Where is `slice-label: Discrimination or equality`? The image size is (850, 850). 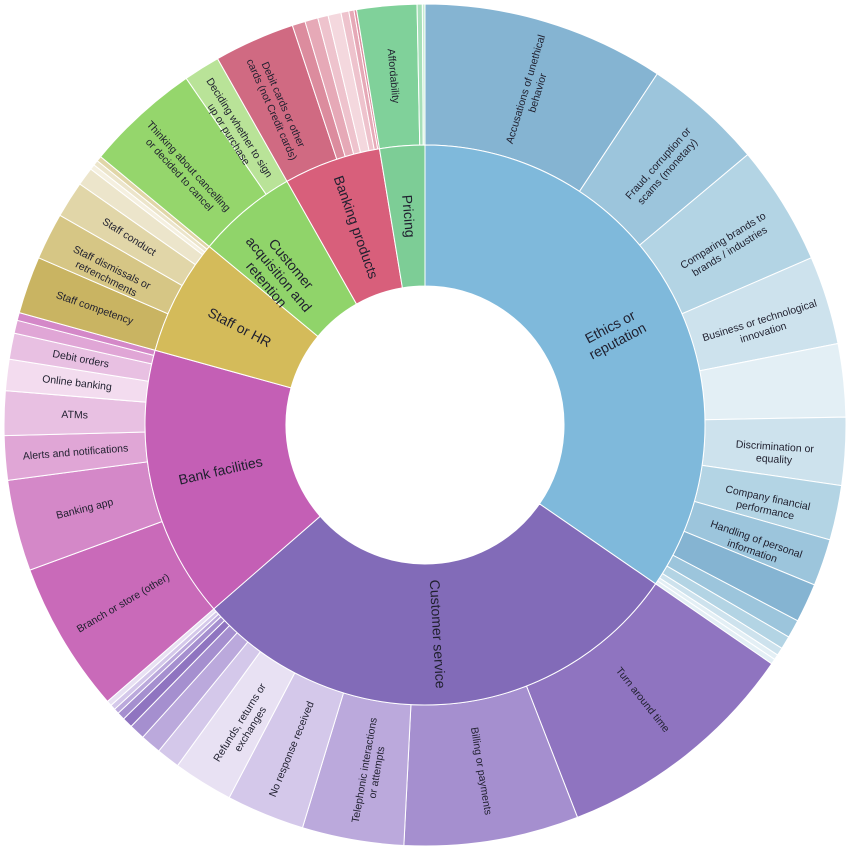
slice-label: Discrimination or equality is located at coordinates (775, 452).